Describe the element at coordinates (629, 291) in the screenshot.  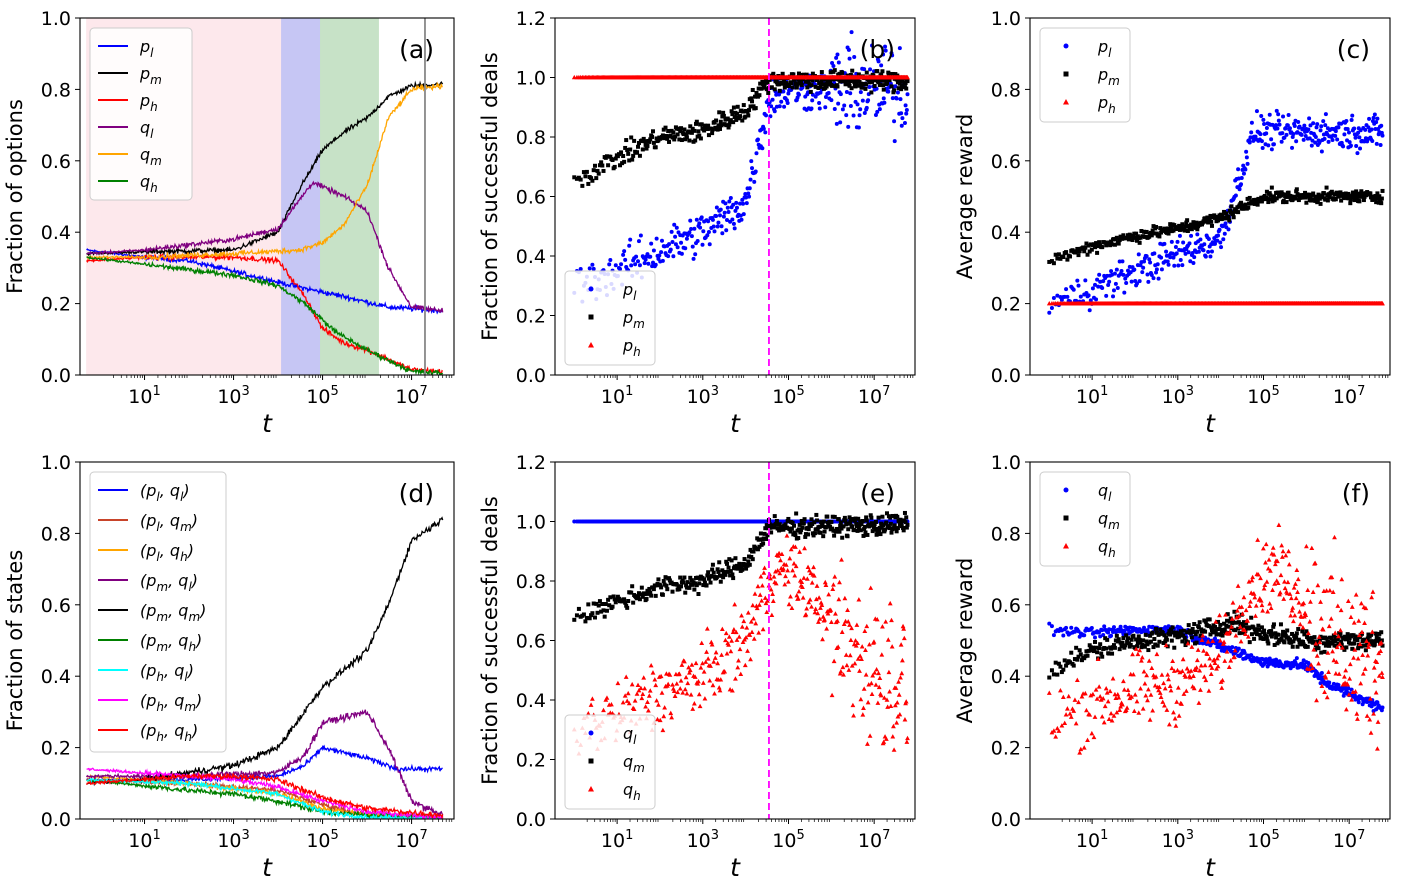
I see `legend-label: pl` at that location.